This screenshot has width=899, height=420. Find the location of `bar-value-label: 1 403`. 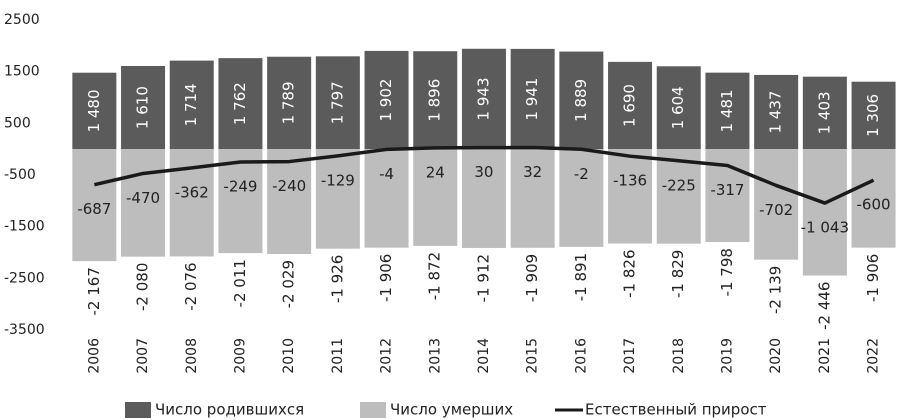

bar-value-label: 1 403 is located at coordinates (824, 112).